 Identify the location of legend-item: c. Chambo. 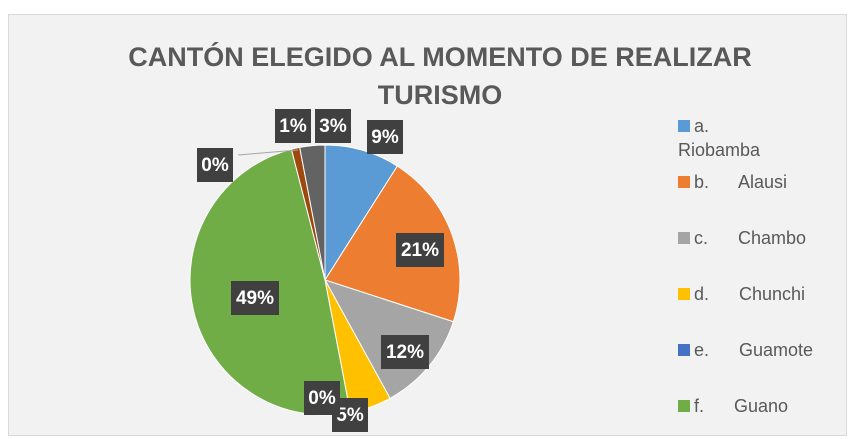
(760, 238).